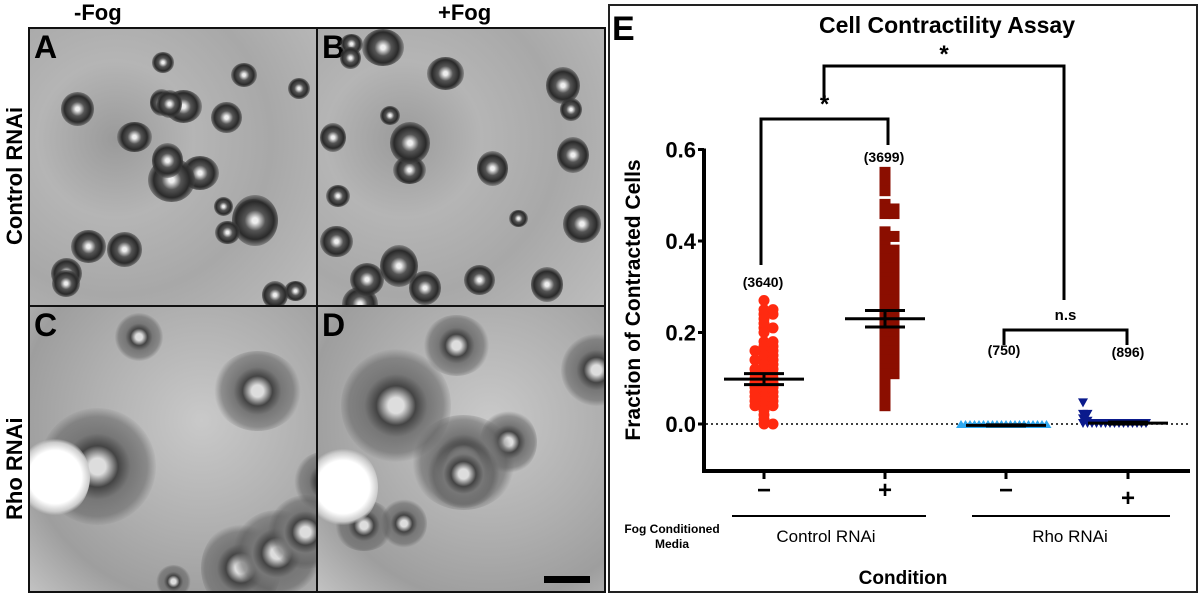 This screenshot has width=1200, height=597. I want to click on scale-bar, so click(567, 579).